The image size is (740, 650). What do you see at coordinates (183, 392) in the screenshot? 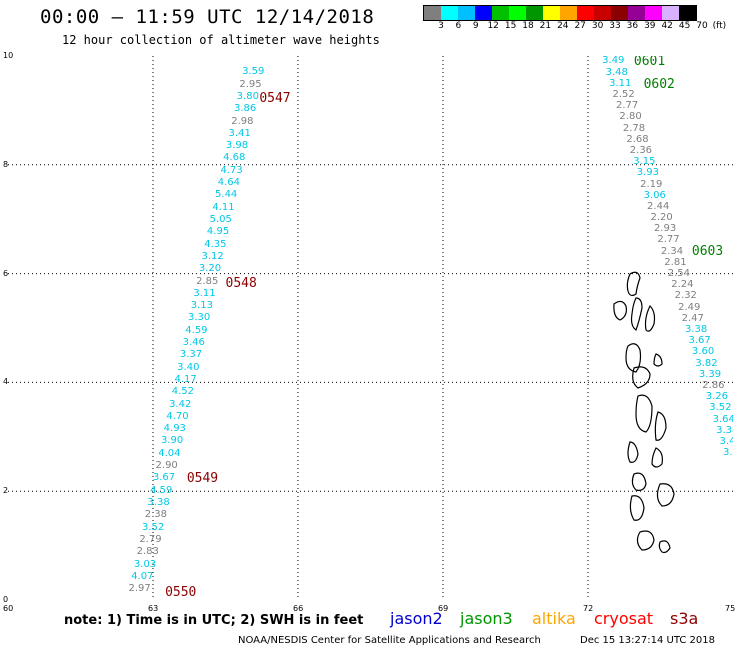
I see `wave-height-value: 4.52` at bounding box center [183, 392].